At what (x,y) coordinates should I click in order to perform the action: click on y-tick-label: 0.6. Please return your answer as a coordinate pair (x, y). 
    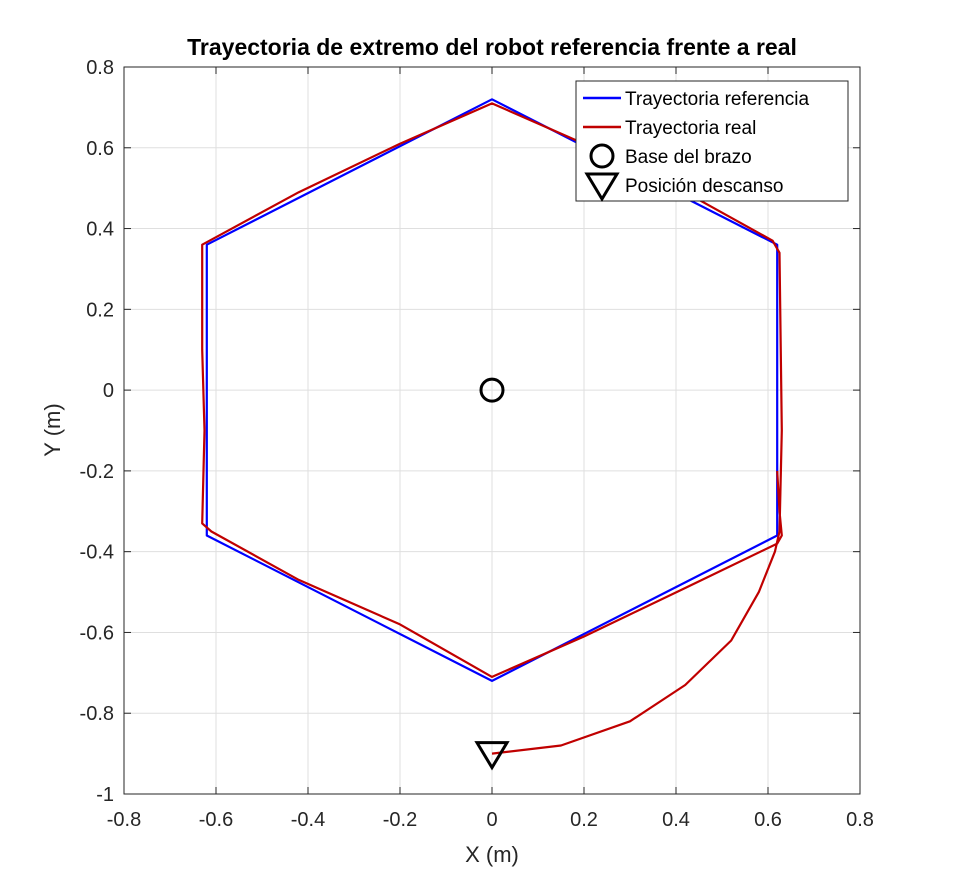
    Looking at the image, I should click on (100, 149).